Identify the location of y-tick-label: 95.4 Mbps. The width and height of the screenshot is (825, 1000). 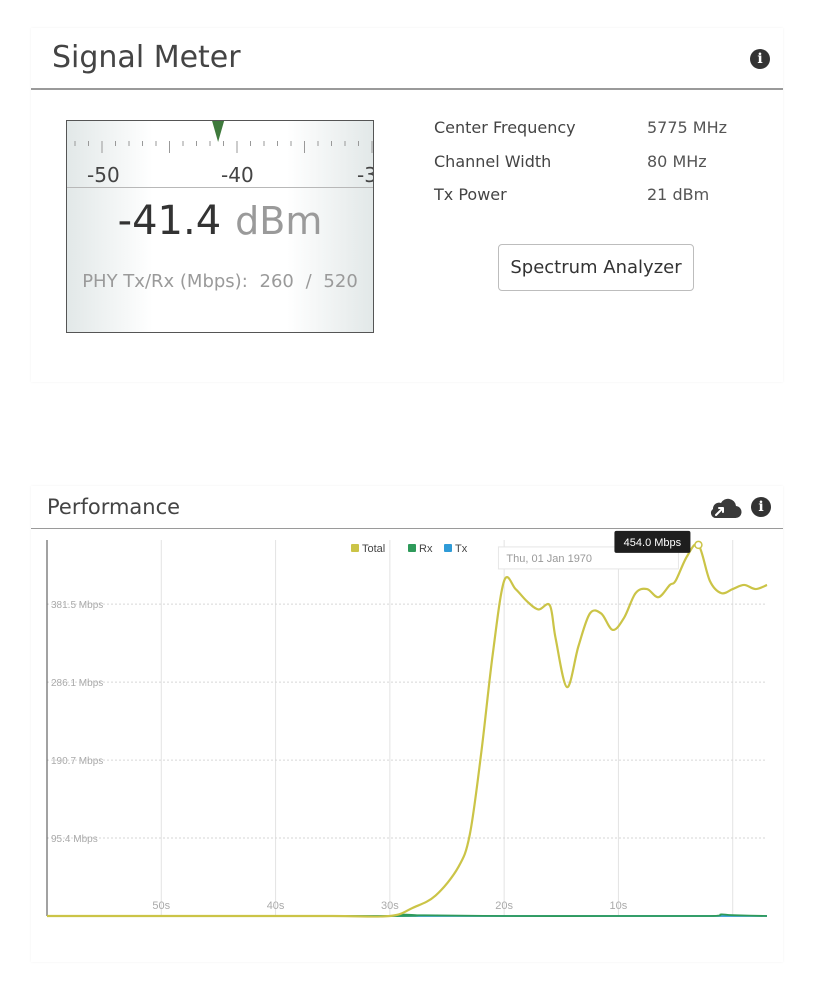
(74, 839).